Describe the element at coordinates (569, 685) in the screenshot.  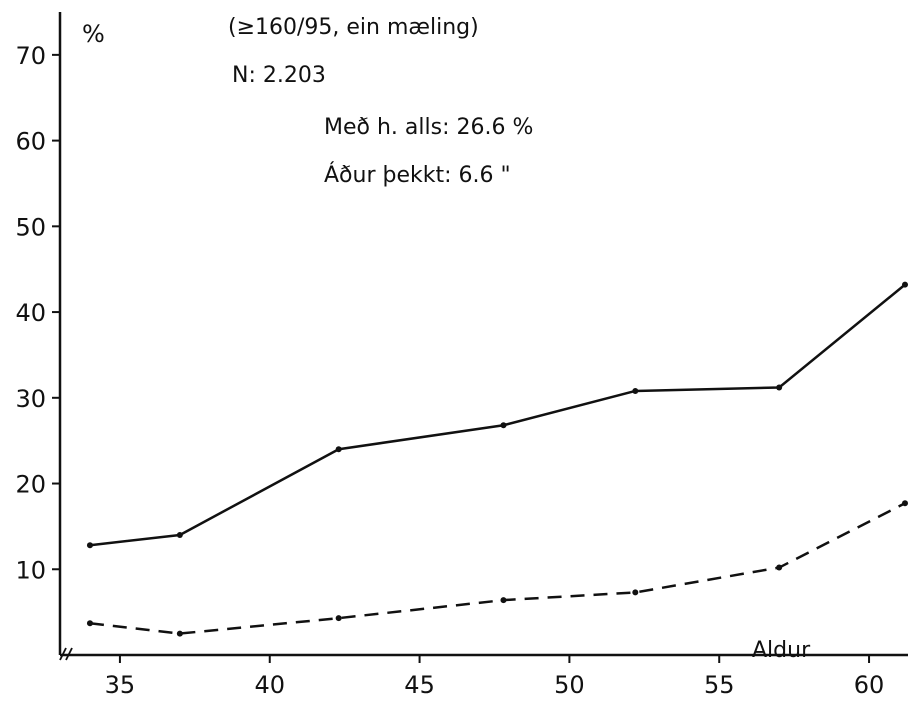
I see `x-tick-label: 50` at that location.